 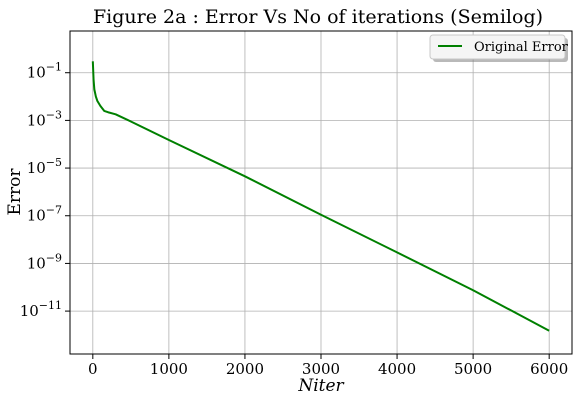 I want to click on y-tick-label: 10⁻⁷, so click(x=44, y=214).